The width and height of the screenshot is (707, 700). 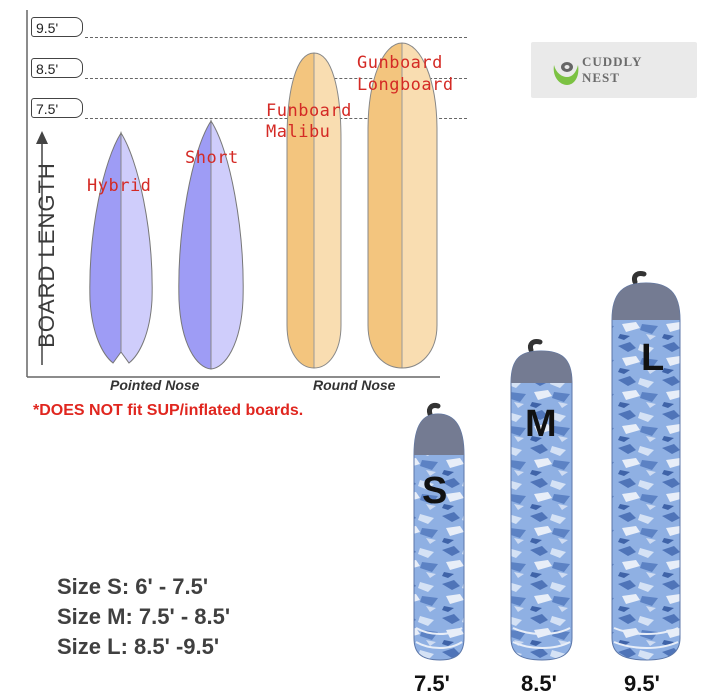 What do you see at coordinates (435, 491) in the screenshot?
I see `sock-letter-s: S` at bounding box center [435, 491].